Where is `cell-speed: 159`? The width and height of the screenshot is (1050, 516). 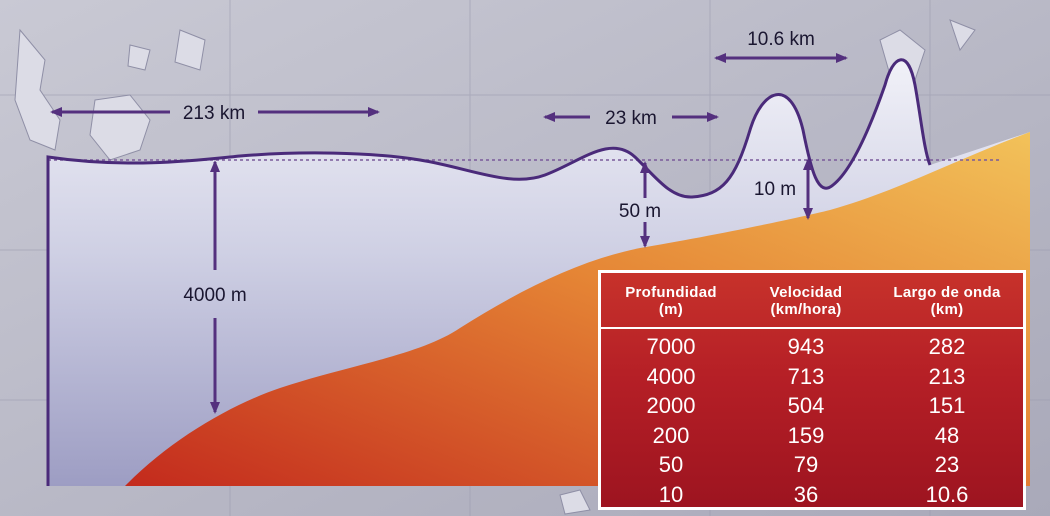
cell-speed: 159 is located at coordinates (806, 435).